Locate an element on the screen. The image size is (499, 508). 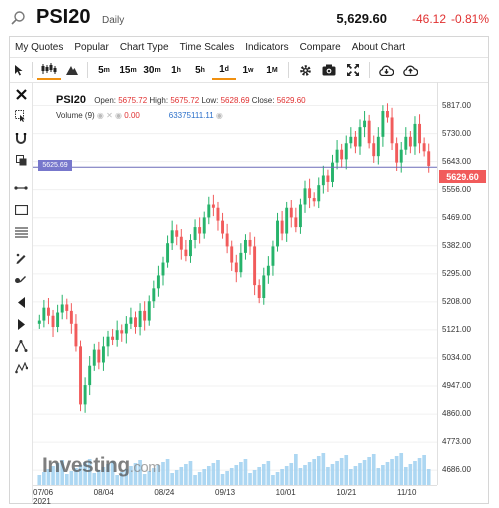
rectangle-tool-icon is located at coordinates (21, 210).